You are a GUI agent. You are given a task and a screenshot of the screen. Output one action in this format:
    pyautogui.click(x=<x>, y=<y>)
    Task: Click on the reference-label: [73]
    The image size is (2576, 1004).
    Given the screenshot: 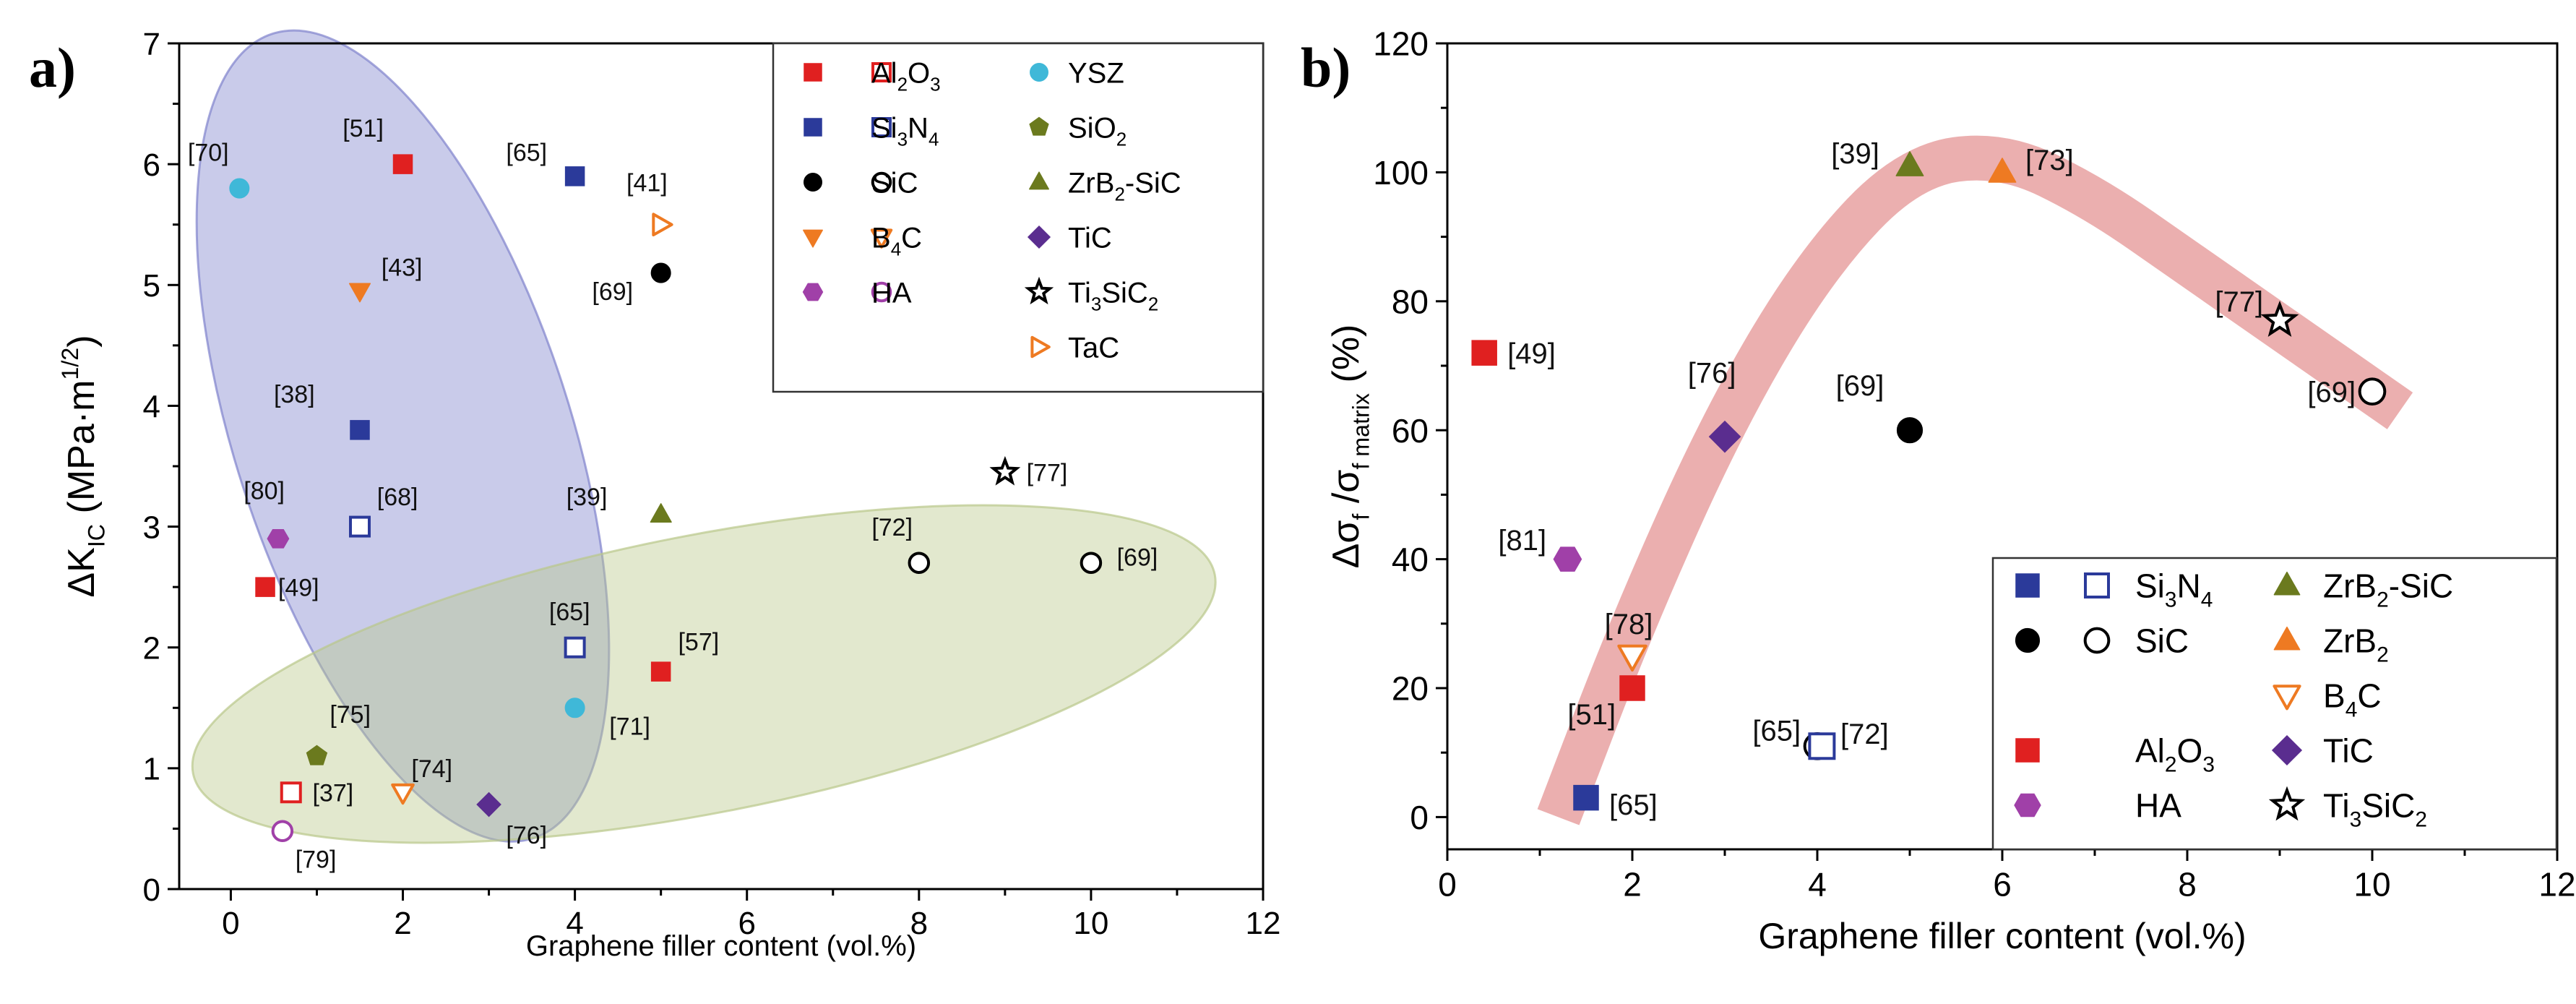 What is the action you would take?
    pyautogui.click(x=2049, y=160)
    